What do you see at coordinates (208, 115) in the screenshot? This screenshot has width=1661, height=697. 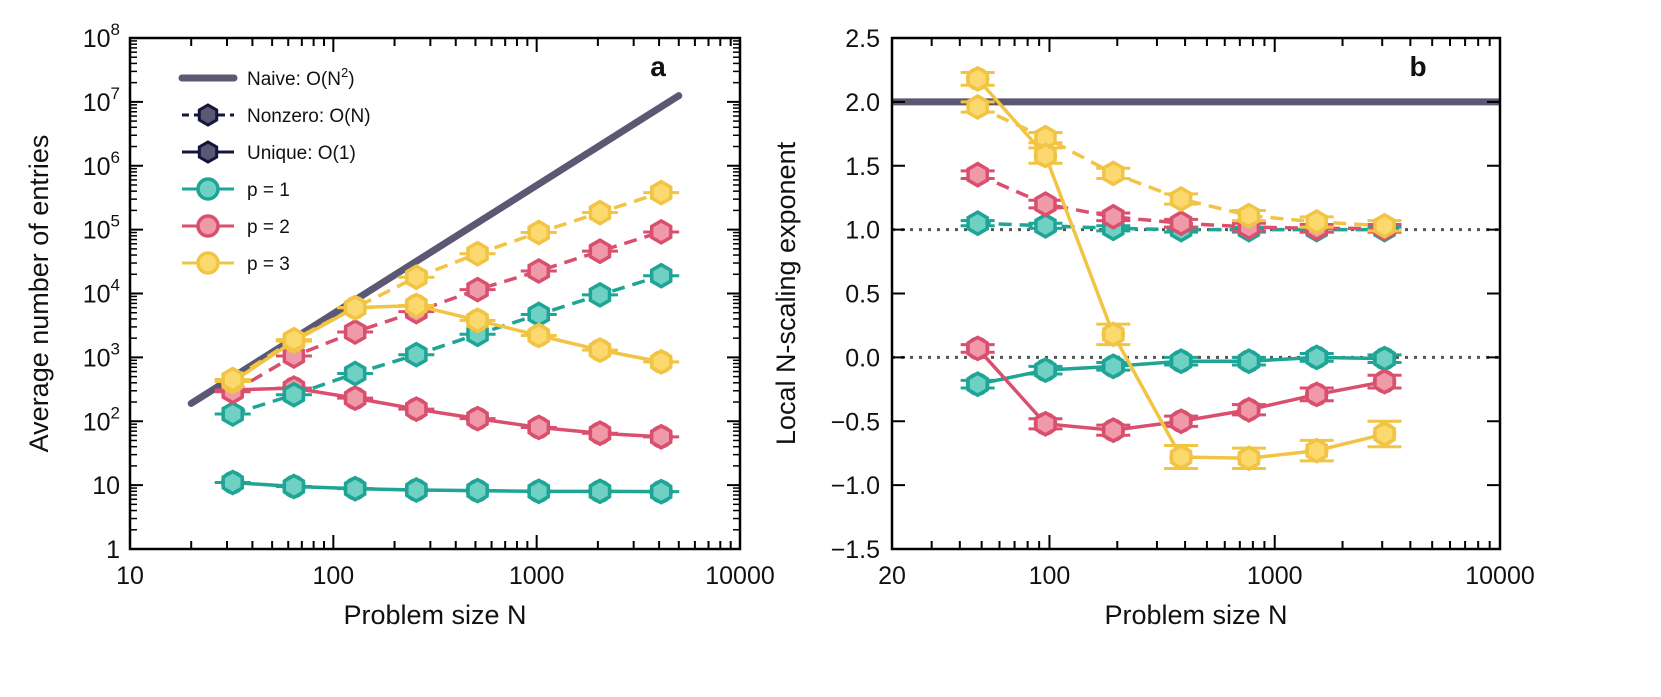 I see `legend-hexagon-swatch` at bounding box center [208, 115].